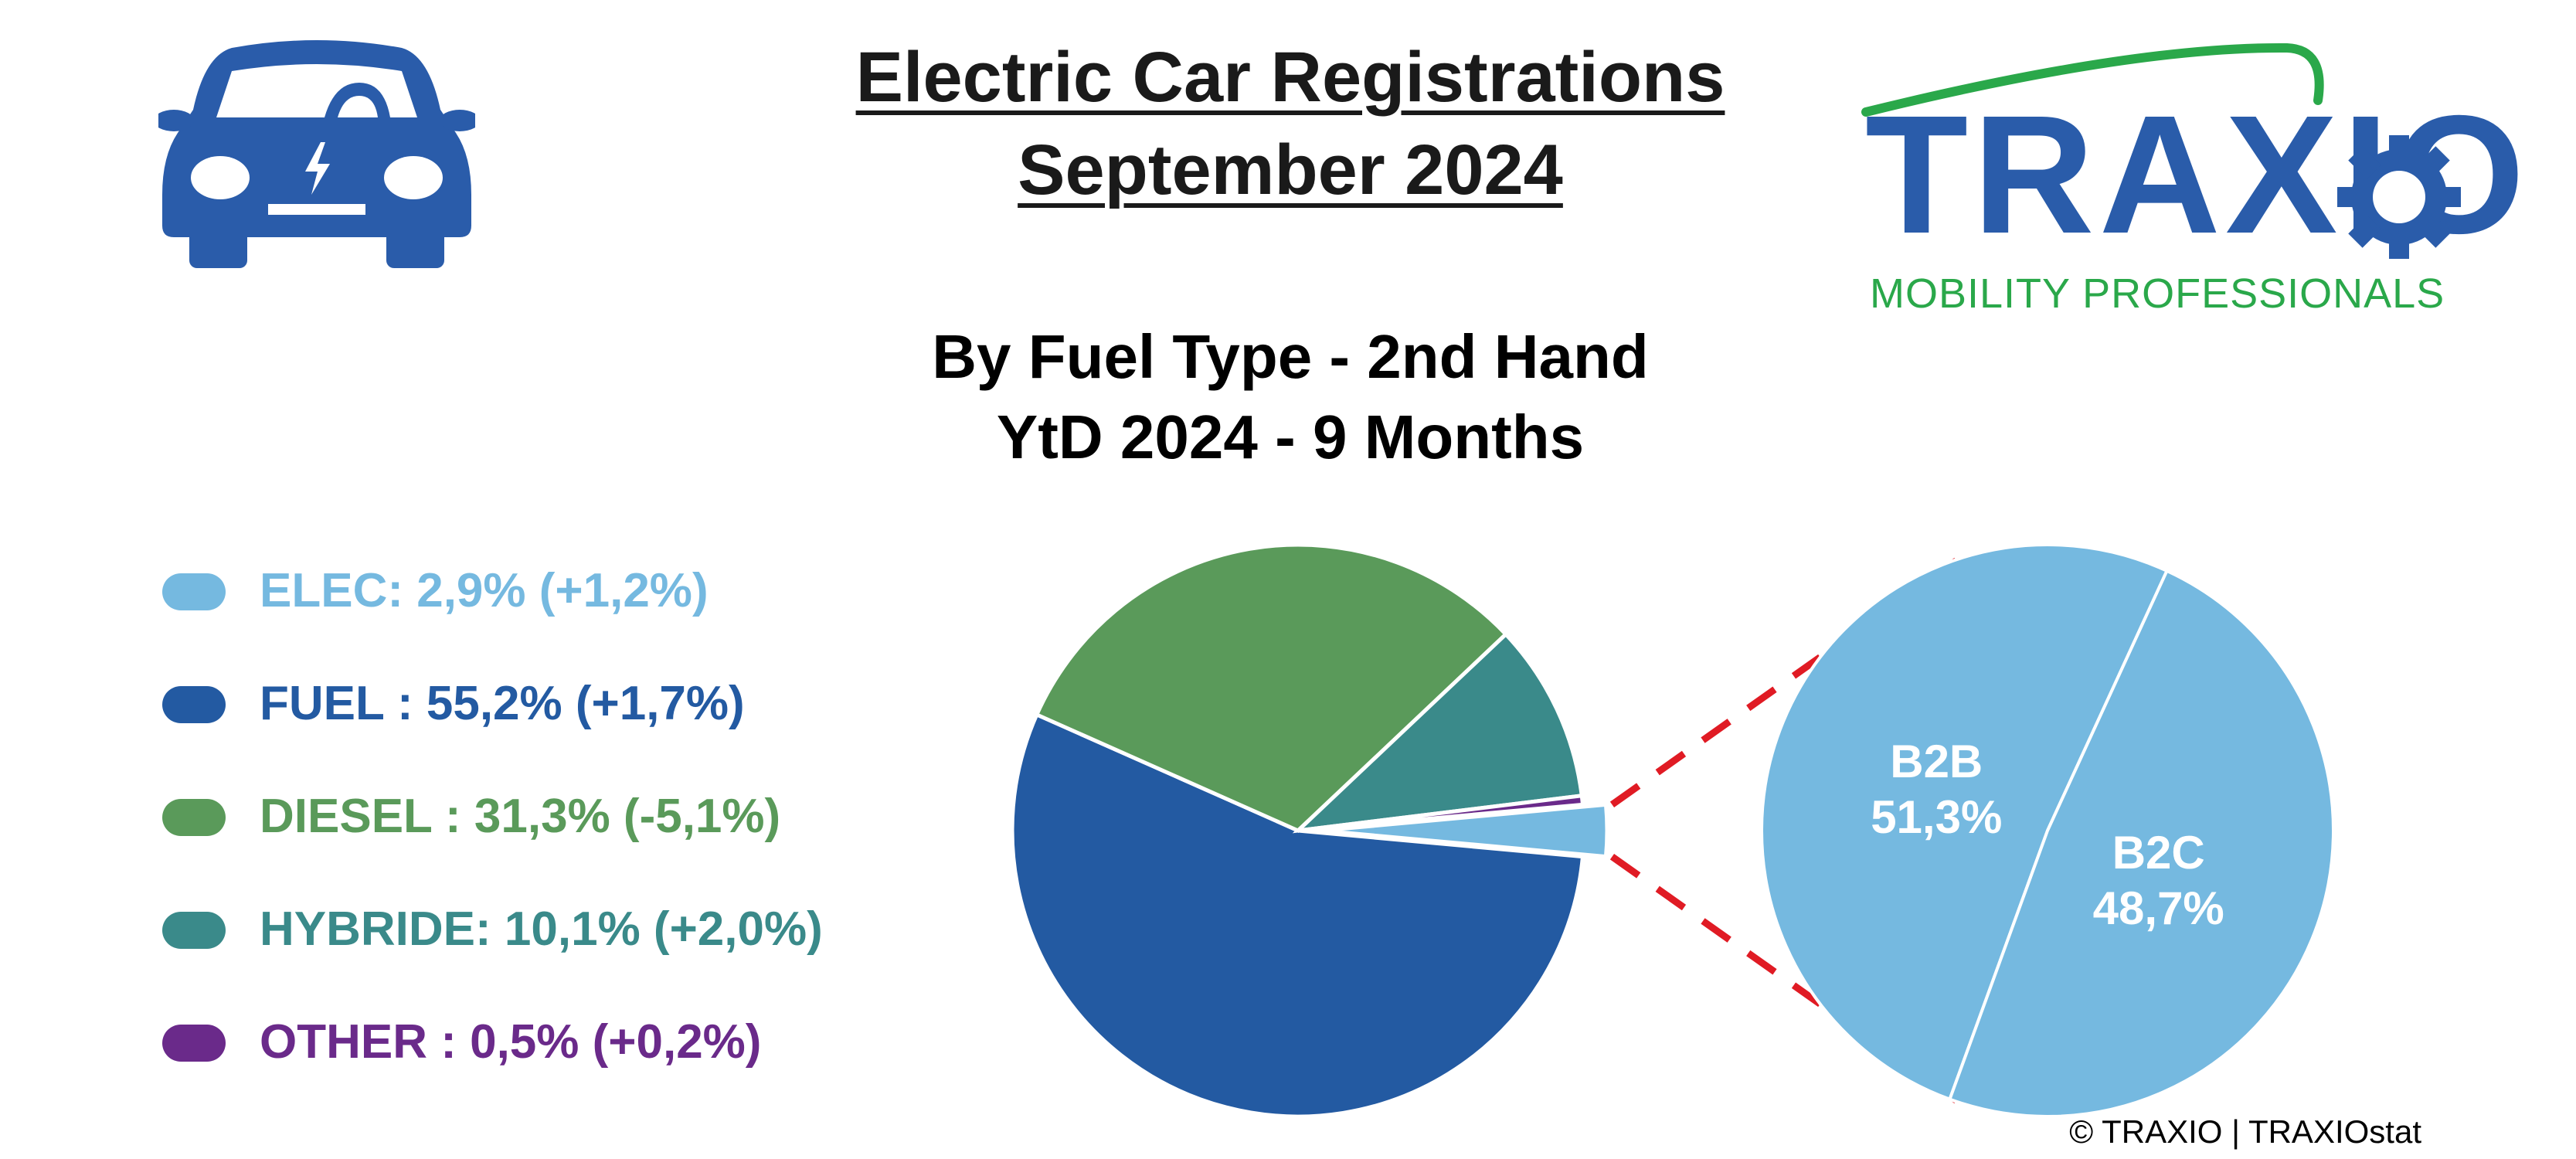 This screenshot has width=2576, height=1159. Describe the element at coordinates (1438, 732) in the screenshot. I see `pie-slice-hybride` at that location.